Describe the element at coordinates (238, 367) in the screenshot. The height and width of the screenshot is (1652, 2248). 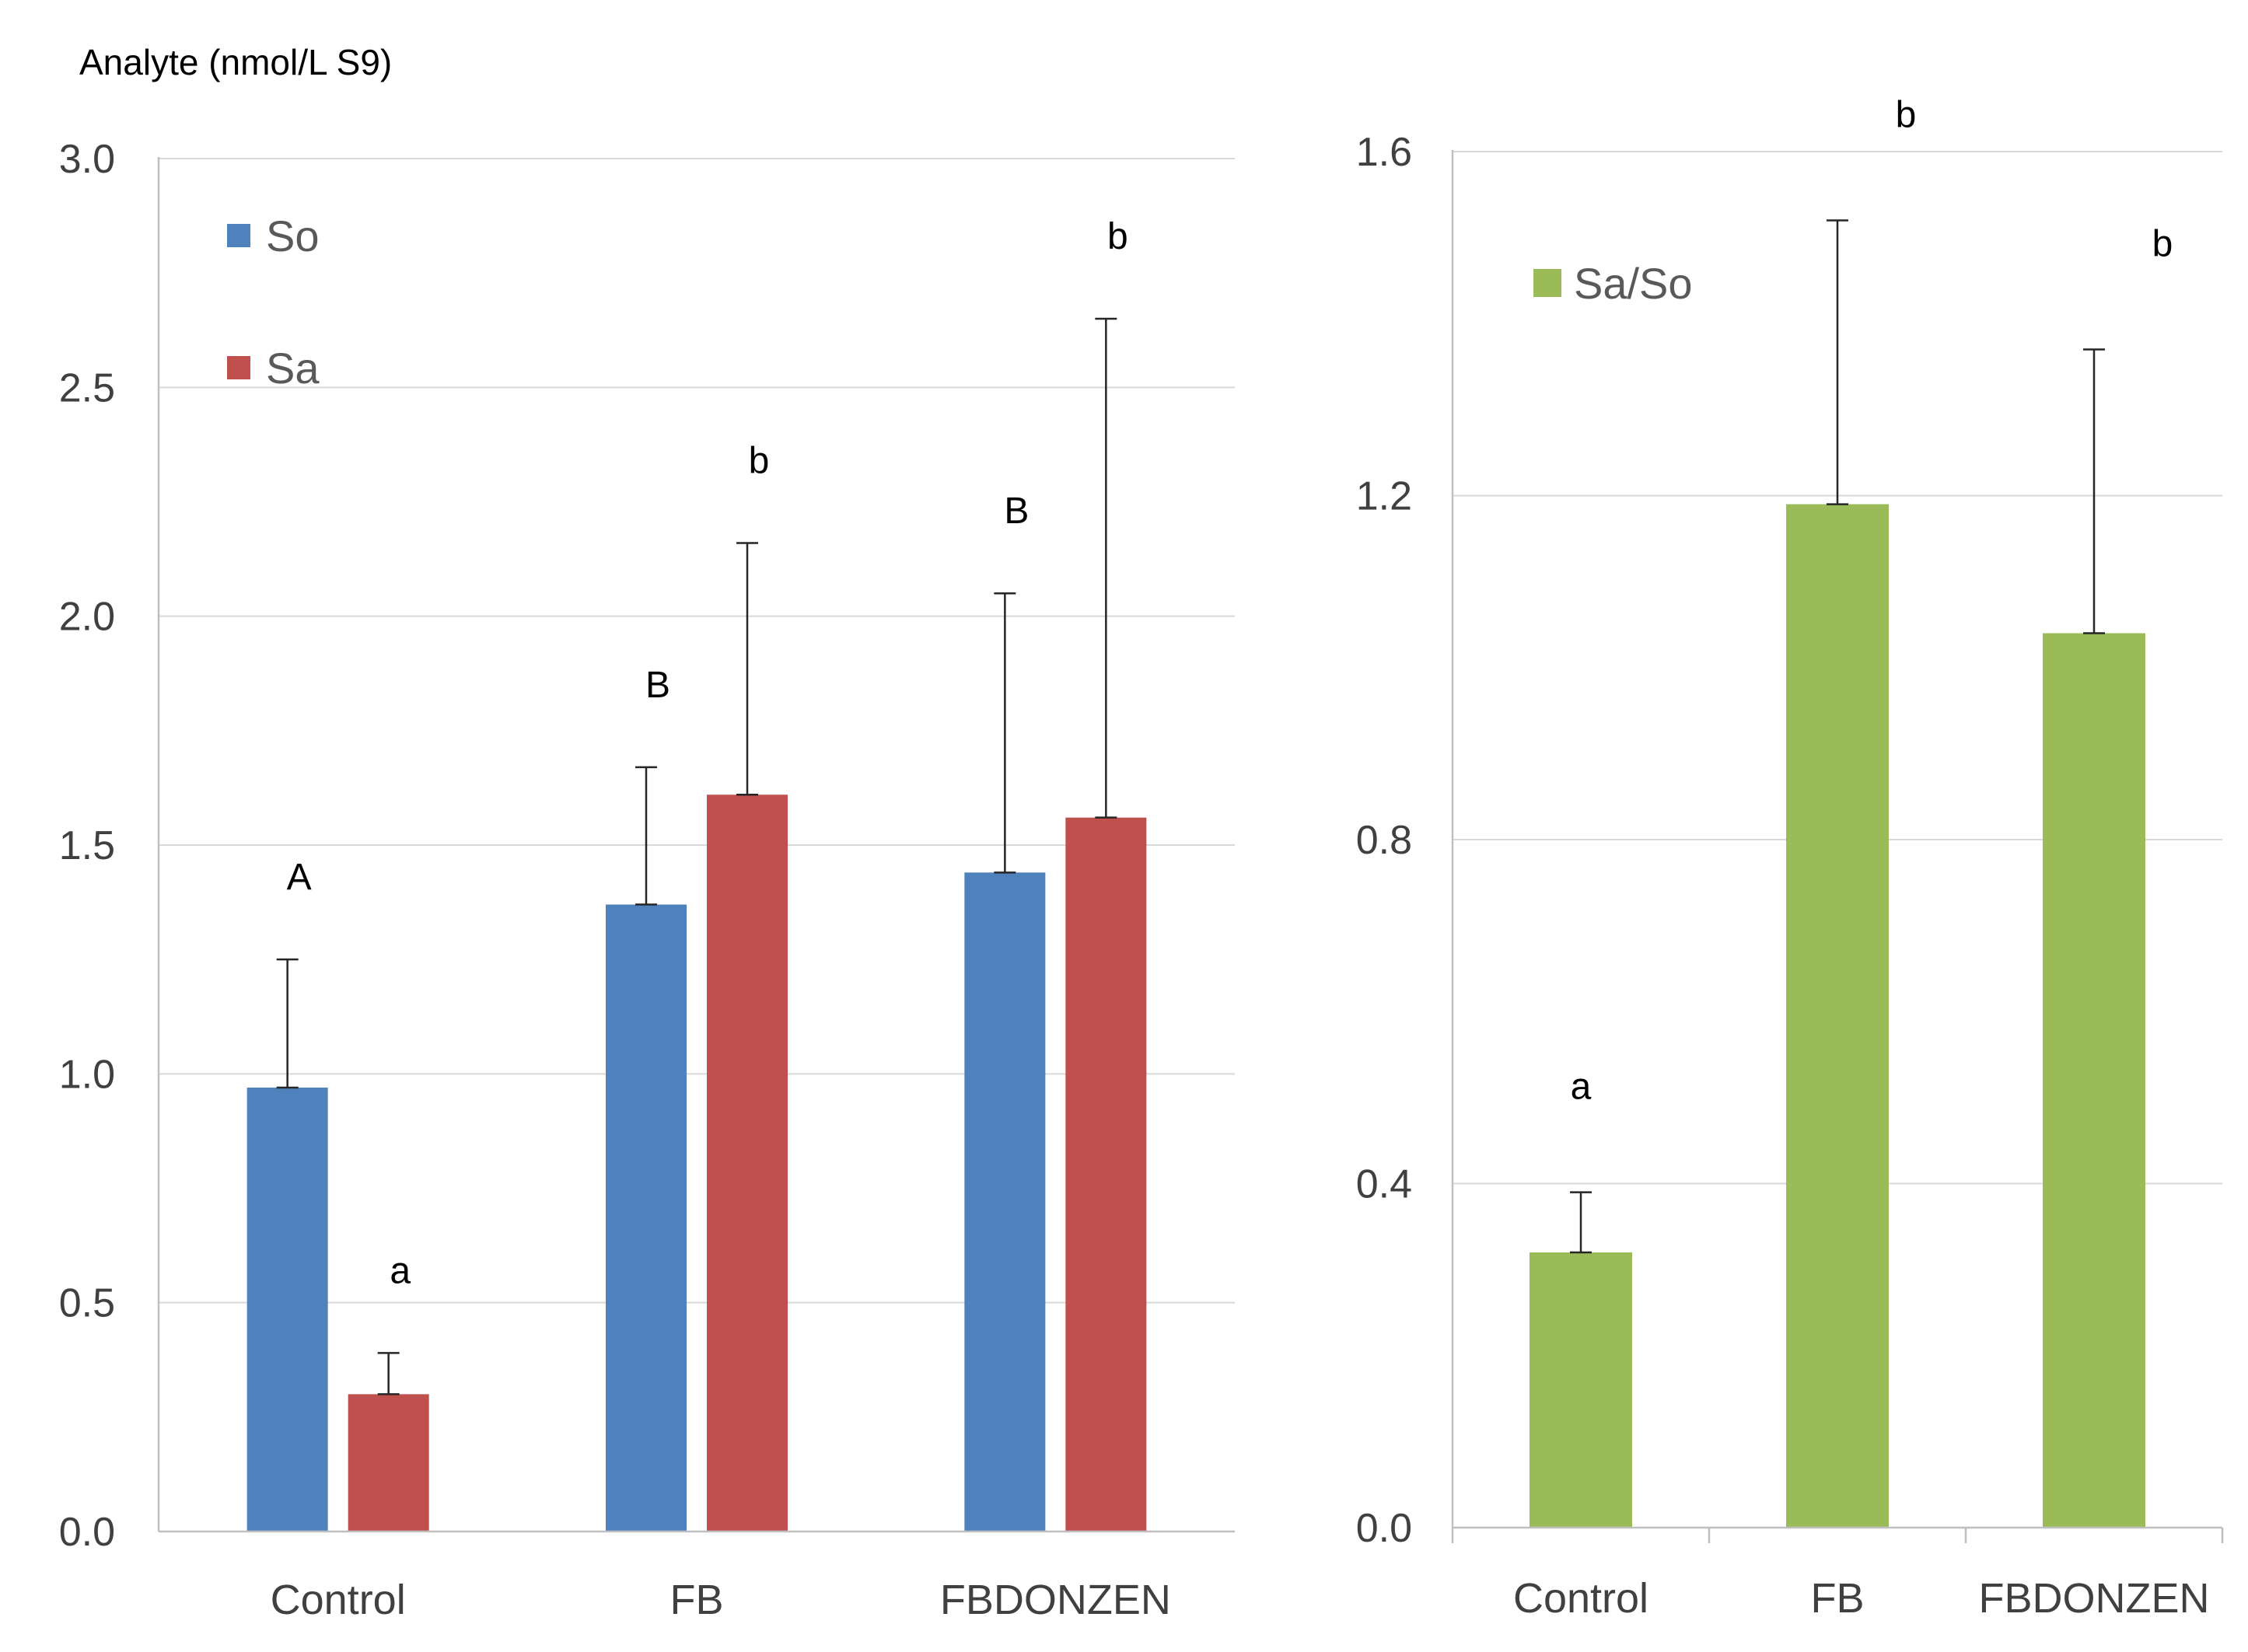
I see `legend-swatch-sa` at that location.